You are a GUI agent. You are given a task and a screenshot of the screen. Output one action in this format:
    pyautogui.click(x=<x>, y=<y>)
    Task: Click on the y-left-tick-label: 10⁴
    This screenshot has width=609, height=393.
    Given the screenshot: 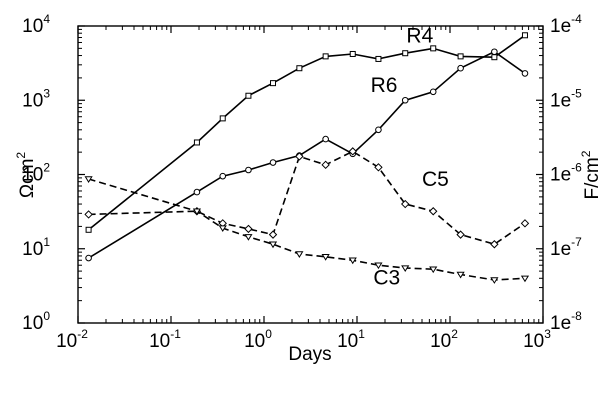 What is the action you would take?
    pyautogui.click(x=36, y=24)
    